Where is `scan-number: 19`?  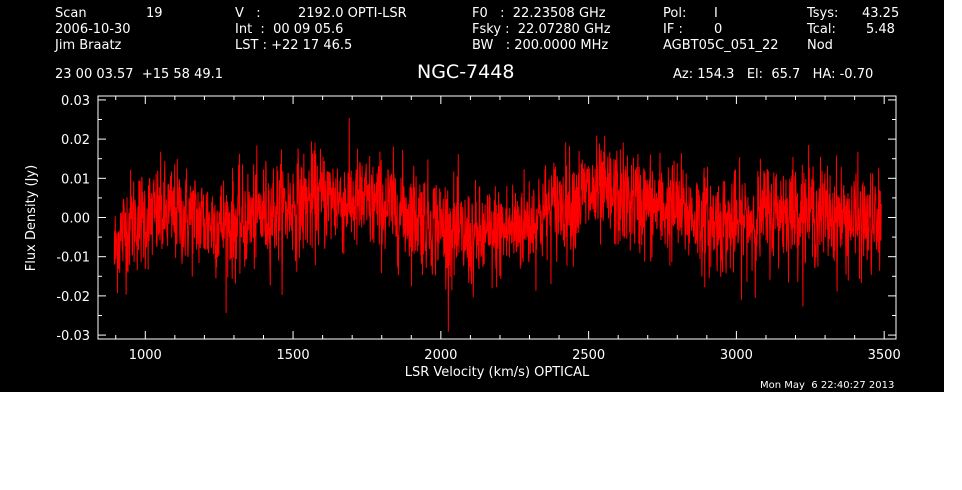
scan-number: 19 is located at coordinates (154, 13).